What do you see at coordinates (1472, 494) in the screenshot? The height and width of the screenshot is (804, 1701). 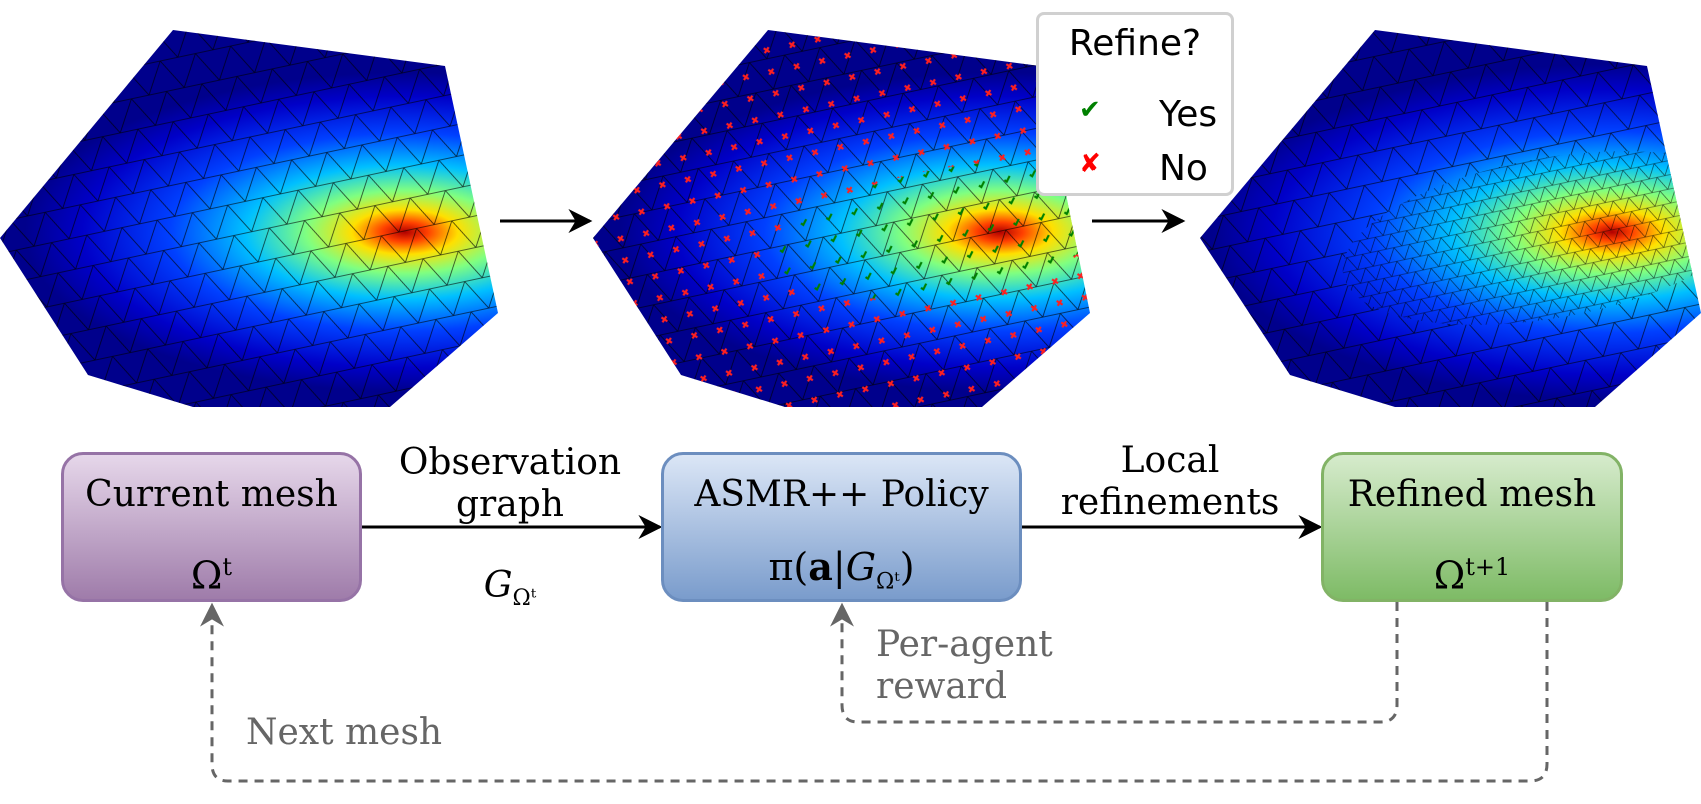 I see `refined-mesh-title: Refined mesh` at bounding box center [1472, 494].